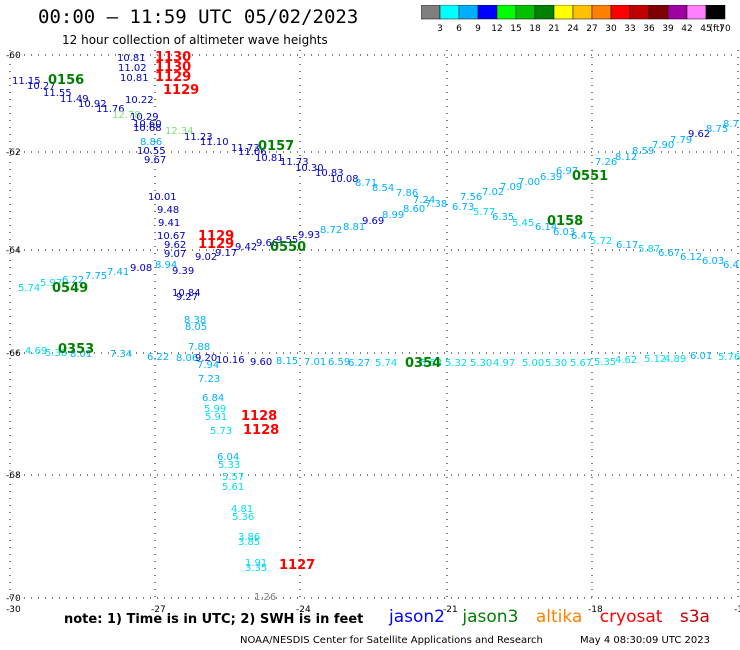 The height and width of the screenshot is (650, 740). What do you see at coordinates (717, 129) in the screenshot?
I see `swh-value-label: 8.75` at bounding box center [717, 129].